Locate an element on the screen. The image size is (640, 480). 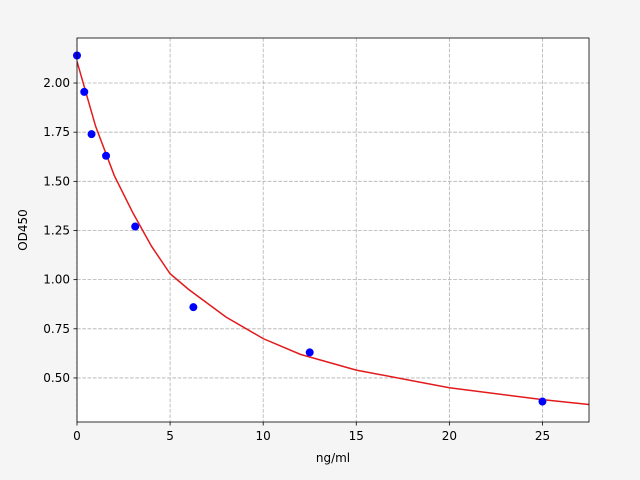
y-tick-label: 1.75 is located at coordinates (56, 132).